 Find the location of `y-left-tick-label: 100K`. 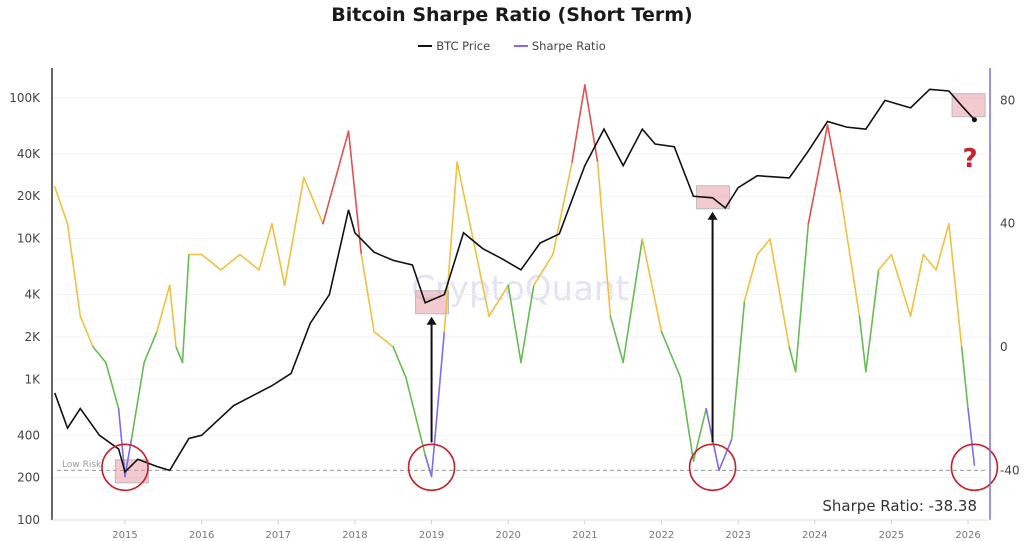

y-left-tick-label: 100K is located at coordinates (25, 98).